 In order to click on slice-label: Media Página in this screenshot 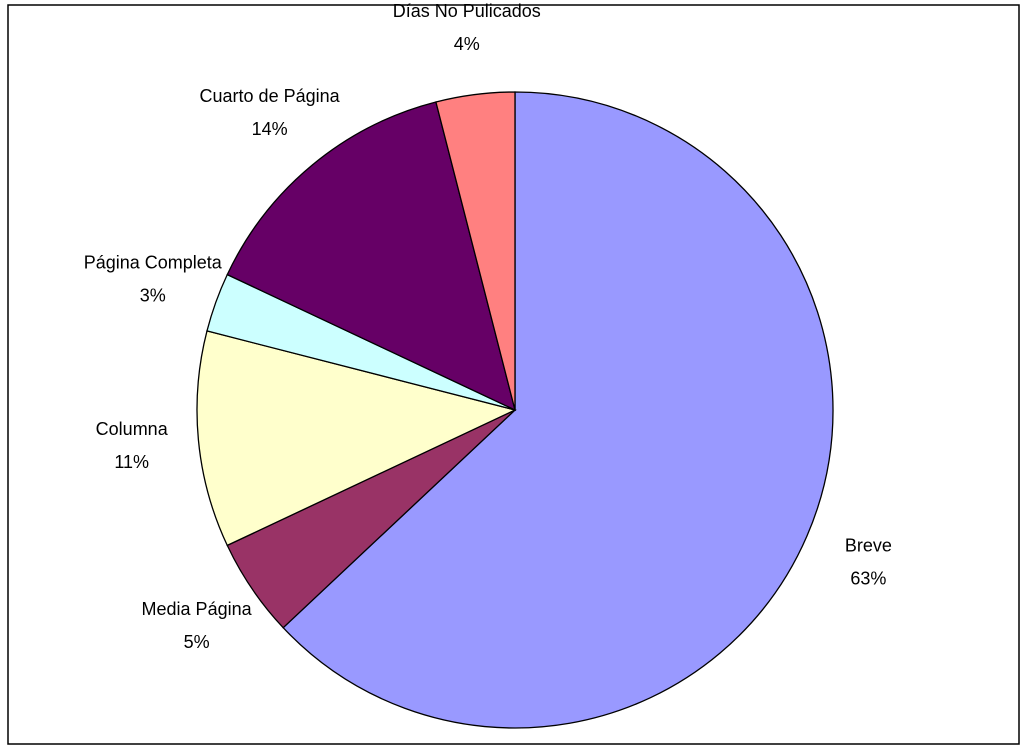, I will do `click(197, 609)`.